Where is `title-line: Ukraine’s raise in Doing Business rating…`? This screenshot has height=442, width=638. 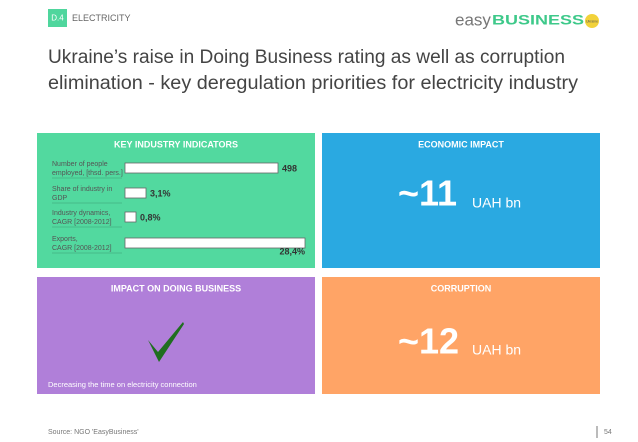
title-line: Ukraine’s raise in Doing Business rating… is located at coordinates (306, 57).